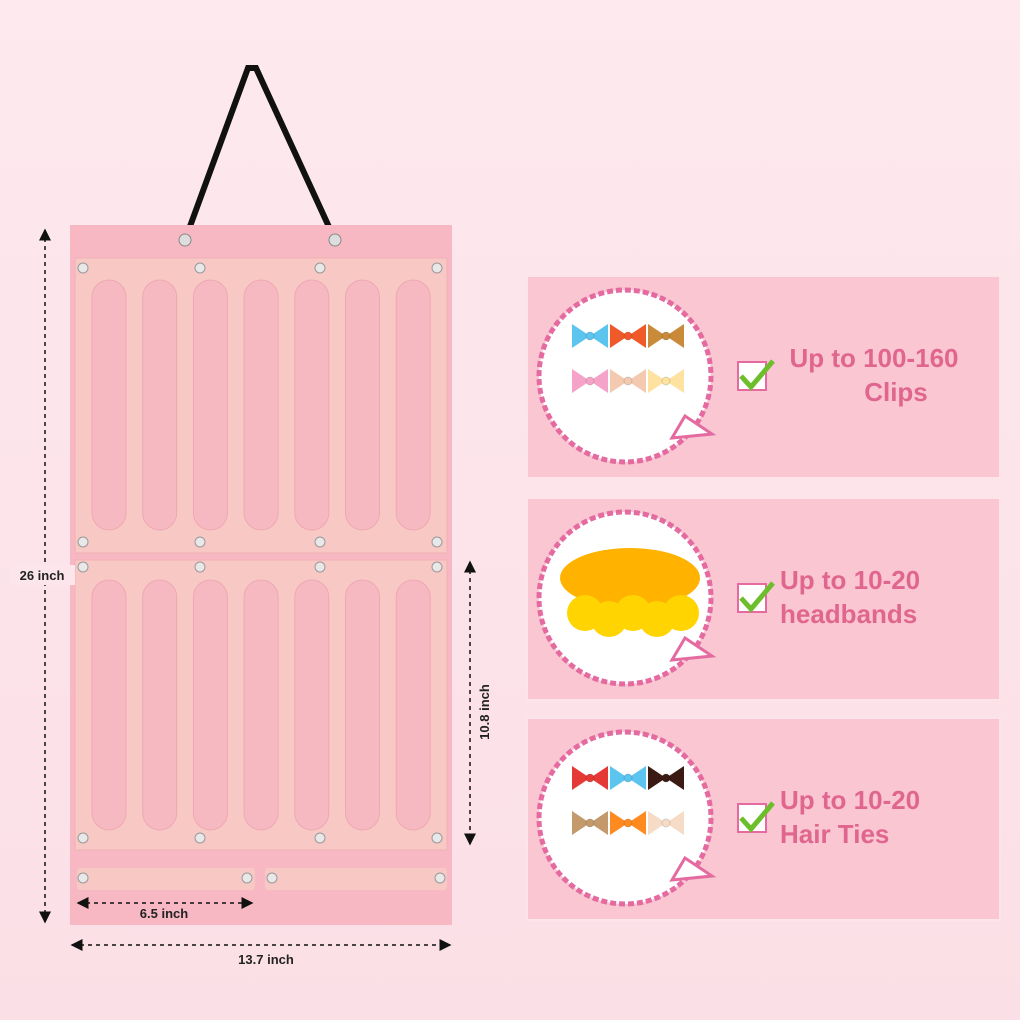 This screenshot has width=1020, height=1020. I want to click on feature-text: Hair Ties, so click(834, 834).